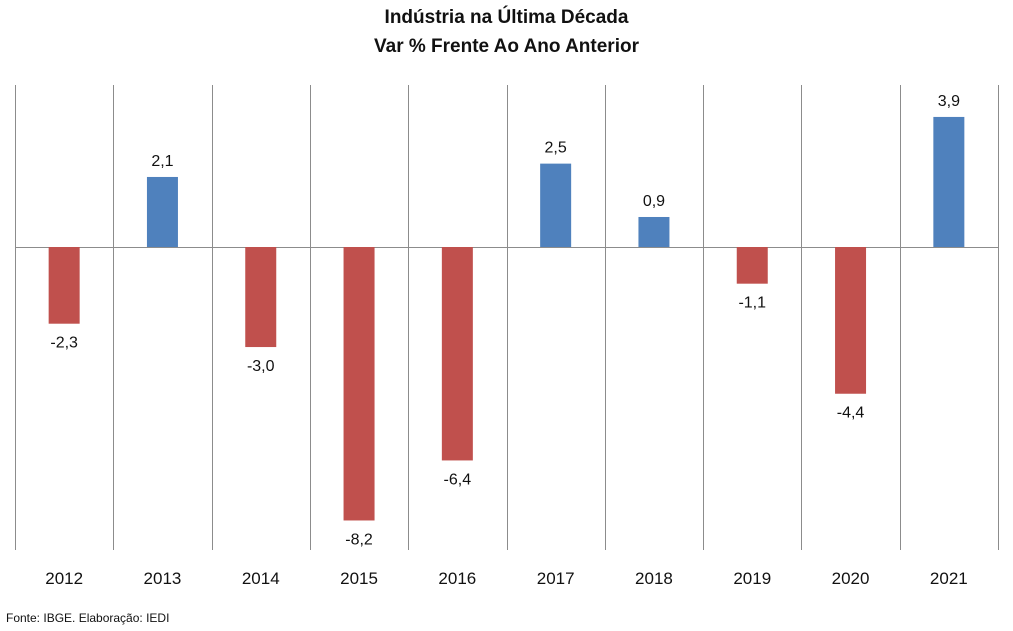  Describe the element at coordinates (359, 578) in the screenshot. I see `x-tick-label-2015: 2015` at that location.